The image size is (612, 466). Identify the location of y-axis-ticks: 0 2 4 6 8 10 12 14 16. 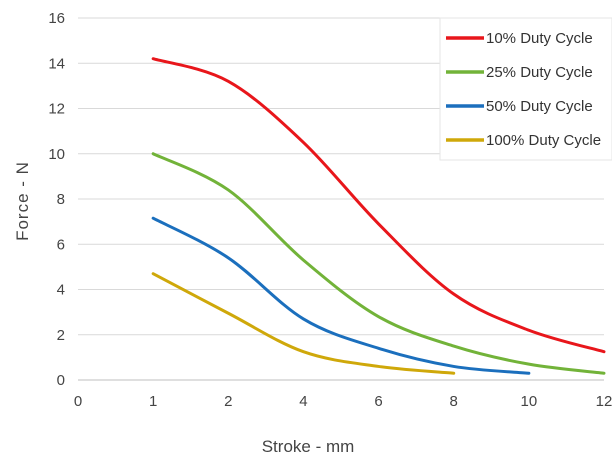
(56, 199).